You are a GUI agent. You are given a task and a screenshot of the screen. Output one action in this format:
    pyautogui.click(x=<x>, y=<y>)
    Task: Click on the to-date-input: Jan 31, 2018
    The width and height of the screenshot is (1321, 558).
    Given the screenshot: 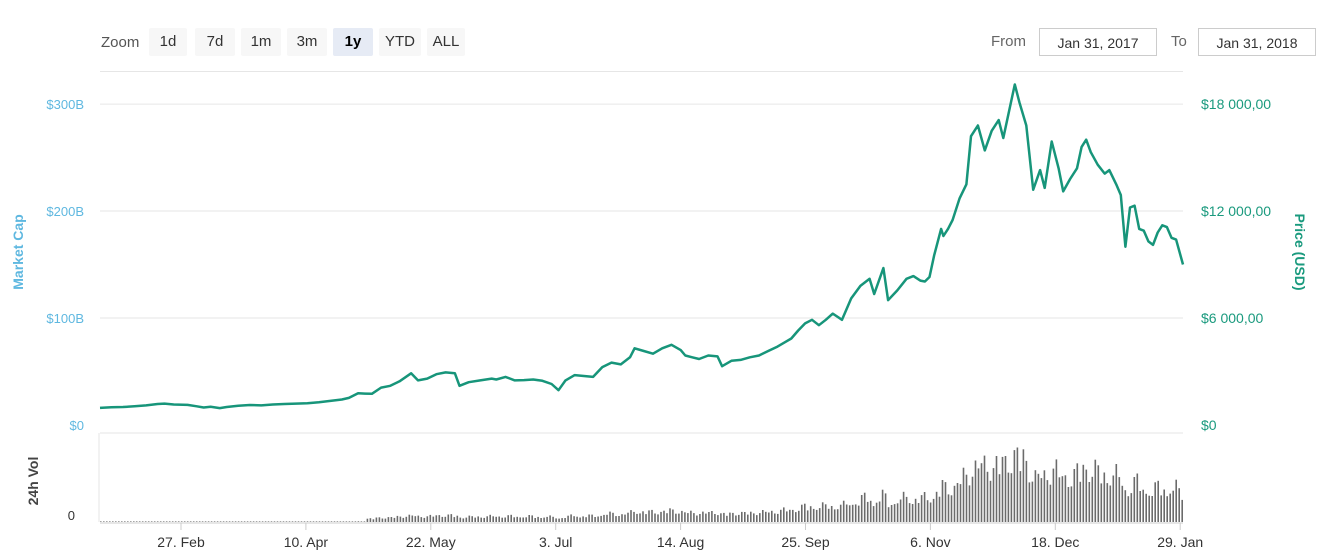 What is the action you would take?
    pyautogui.click(x=1257, y=42)
    